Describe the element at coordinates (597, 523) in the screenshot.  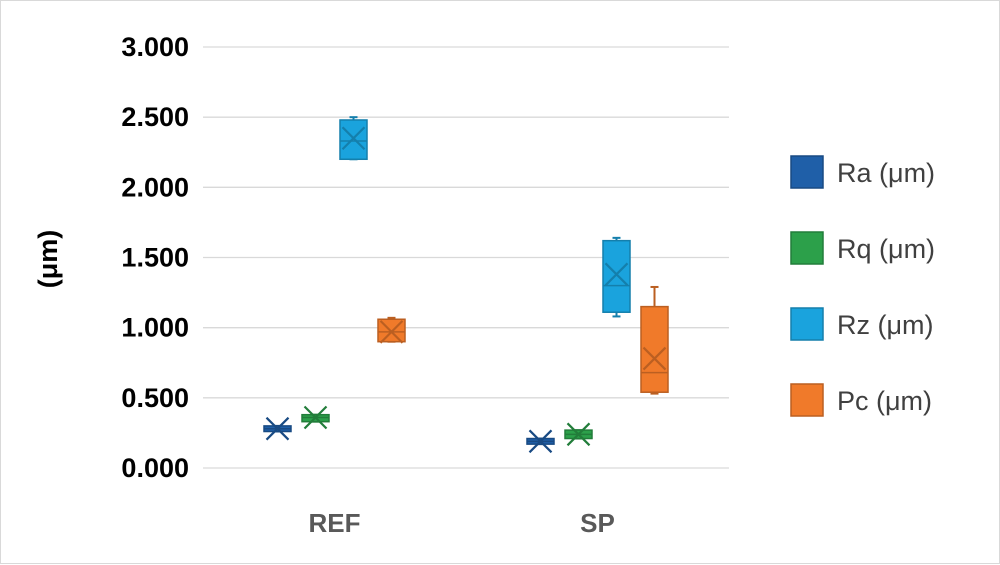
I see `x-category-label: SP` at that location.